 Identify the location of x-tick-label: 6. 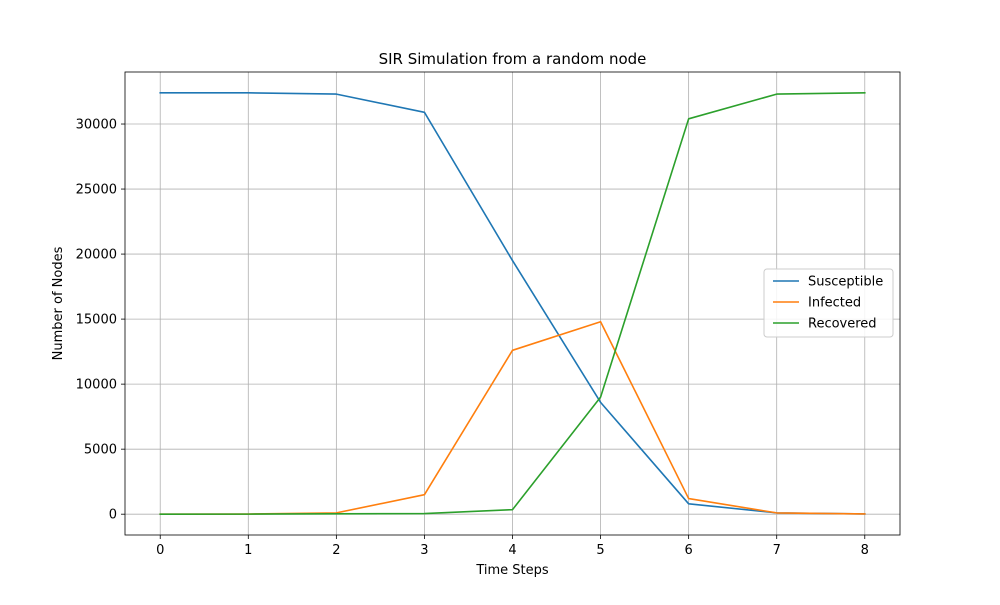
(688, 550).